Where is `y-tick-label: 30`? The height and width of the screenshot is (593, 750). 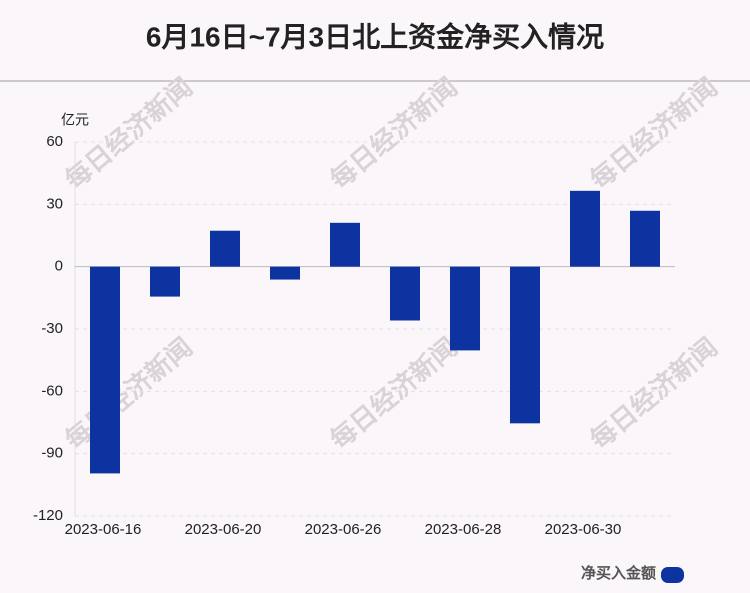
y-tick-label: 30 is located at coordinates (54, 203).